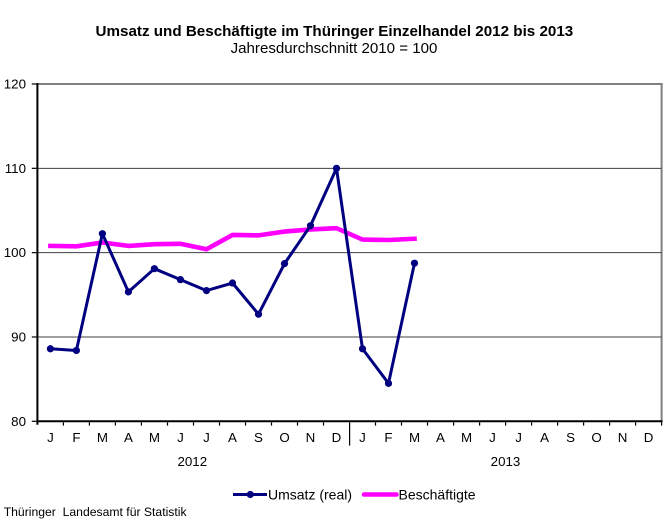  I want to click on svg-text: 2012, so click(192, 461).